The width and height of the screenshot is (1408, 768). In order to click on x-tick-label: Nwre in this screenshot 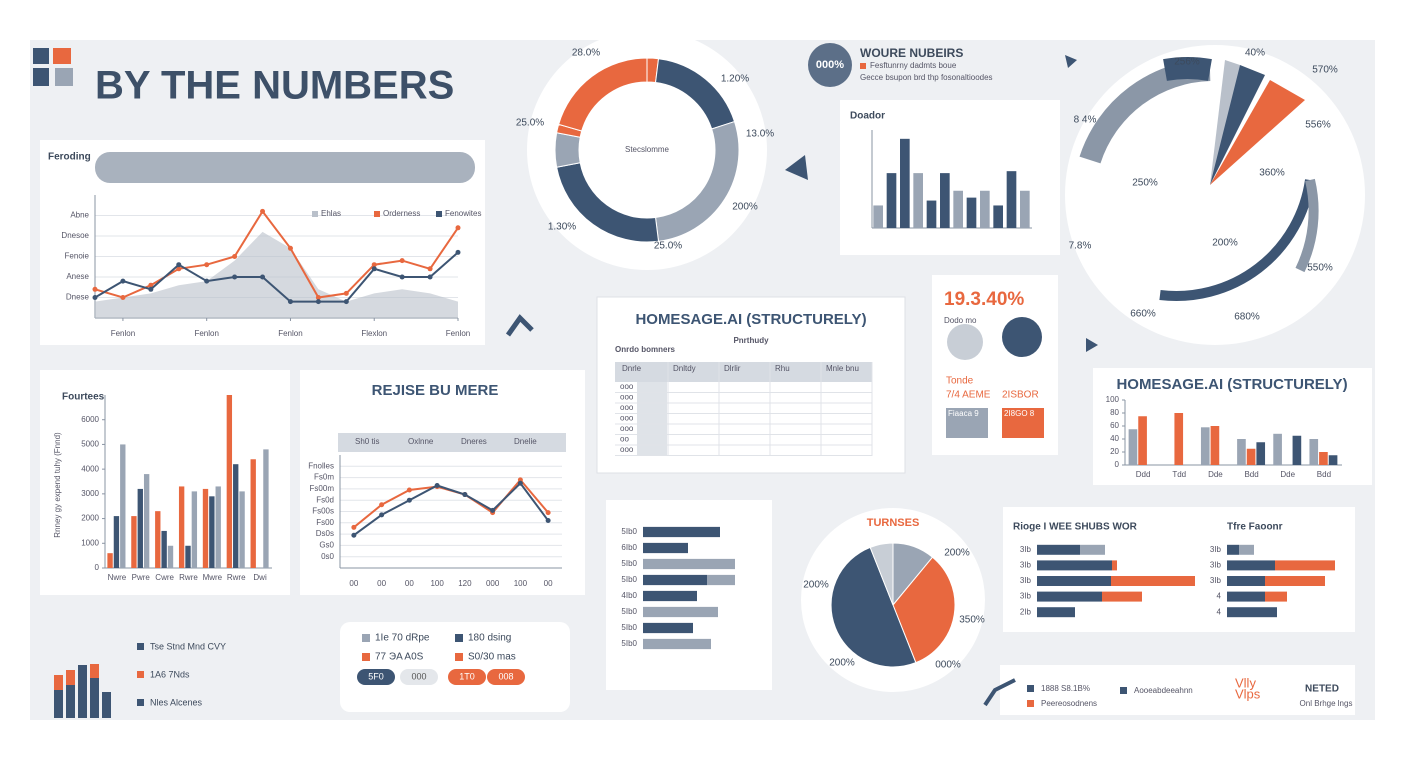, I will do `click(117, 577)`.